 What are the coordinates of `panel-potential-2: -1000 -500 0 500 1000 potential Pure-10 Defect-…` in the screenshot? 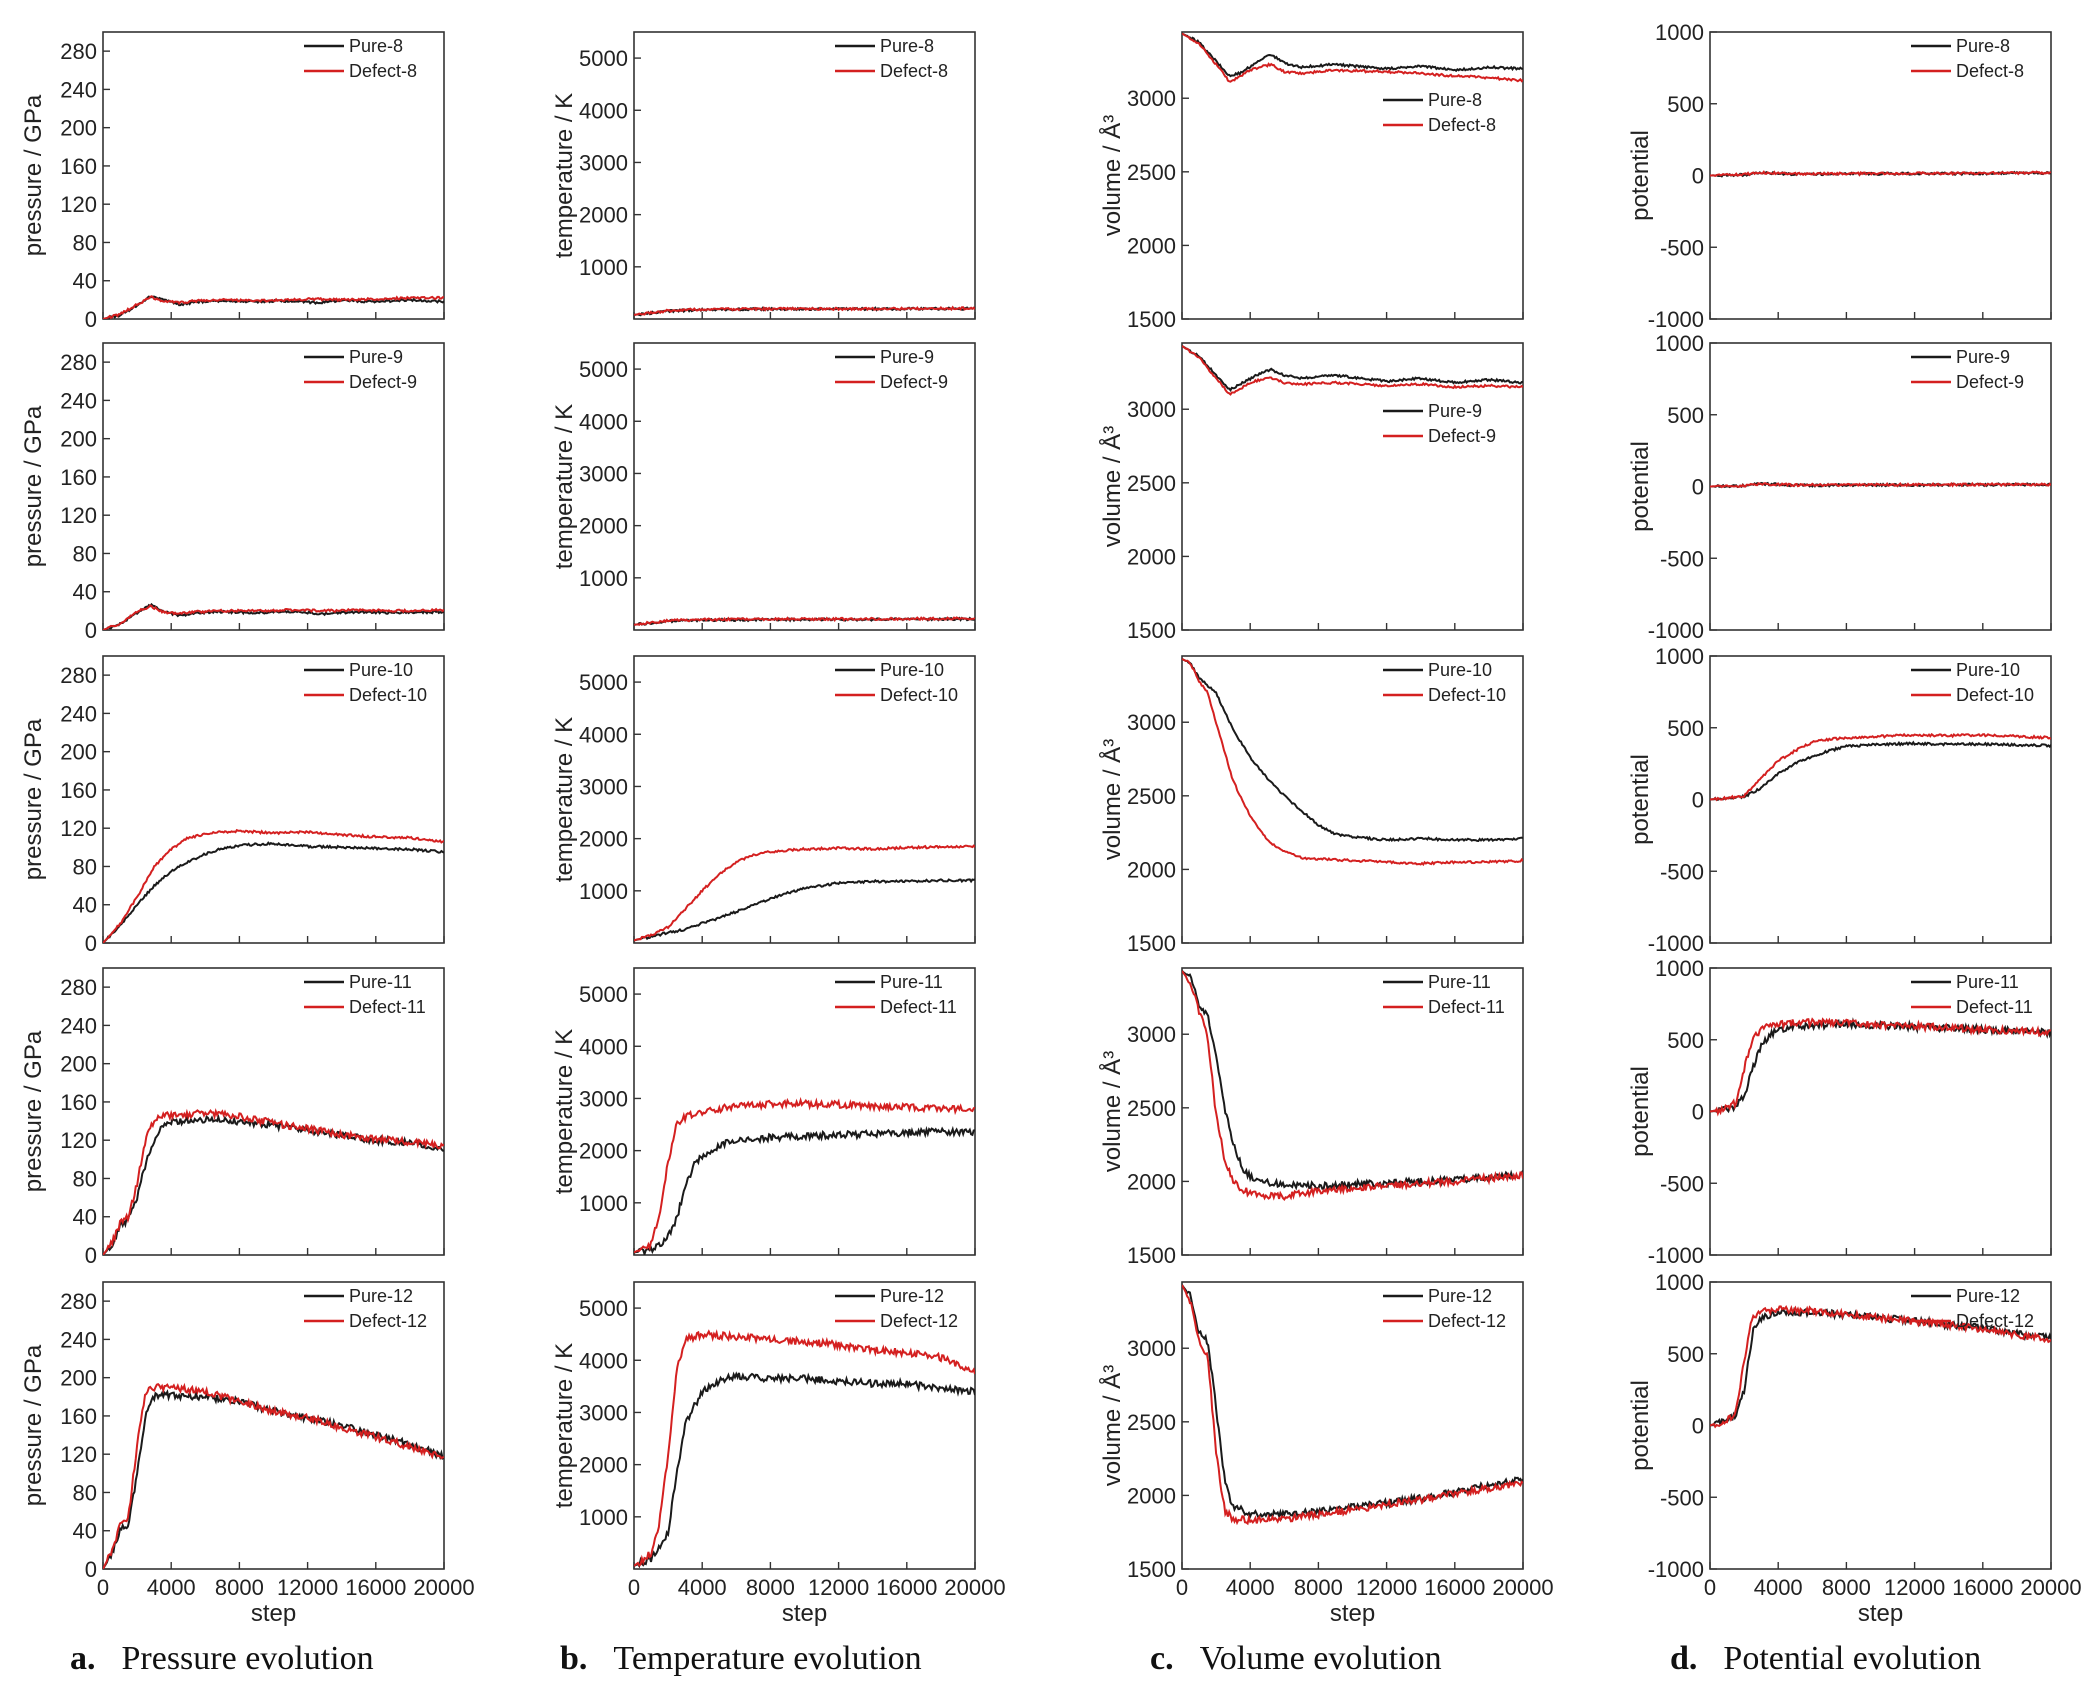 It's located at (1839, 800).